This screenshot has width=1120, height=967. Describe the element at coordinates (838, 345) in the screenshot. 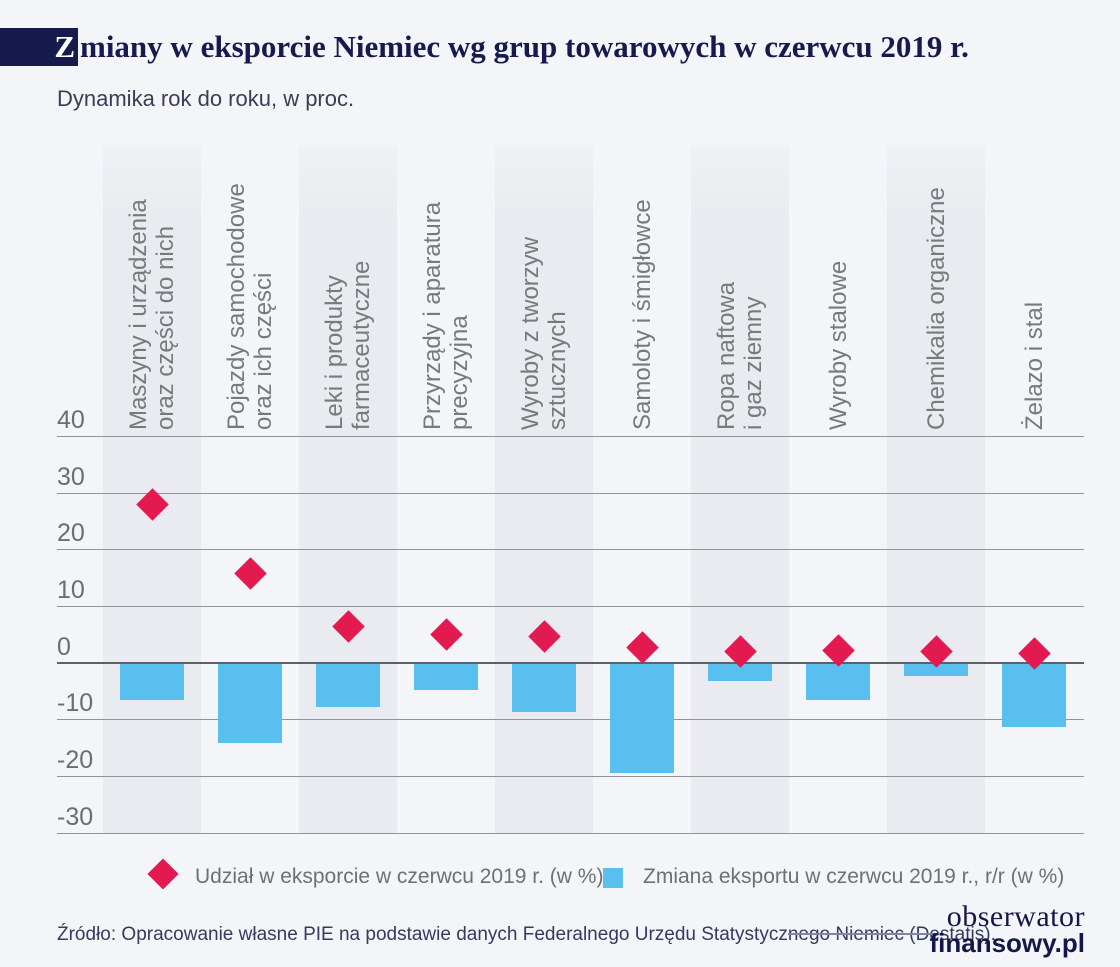

I see `category-label: Wyroby stalowe` at that location.